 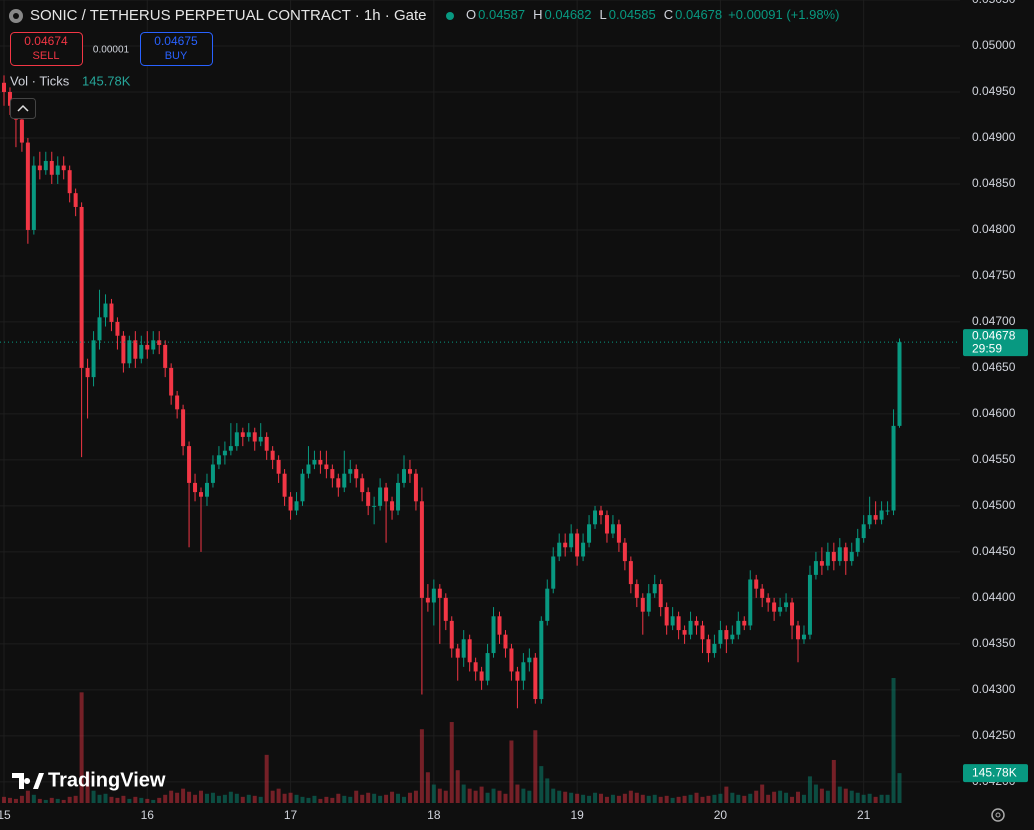 I want to click on sell-label: SELL, so click(x=46, y=56).